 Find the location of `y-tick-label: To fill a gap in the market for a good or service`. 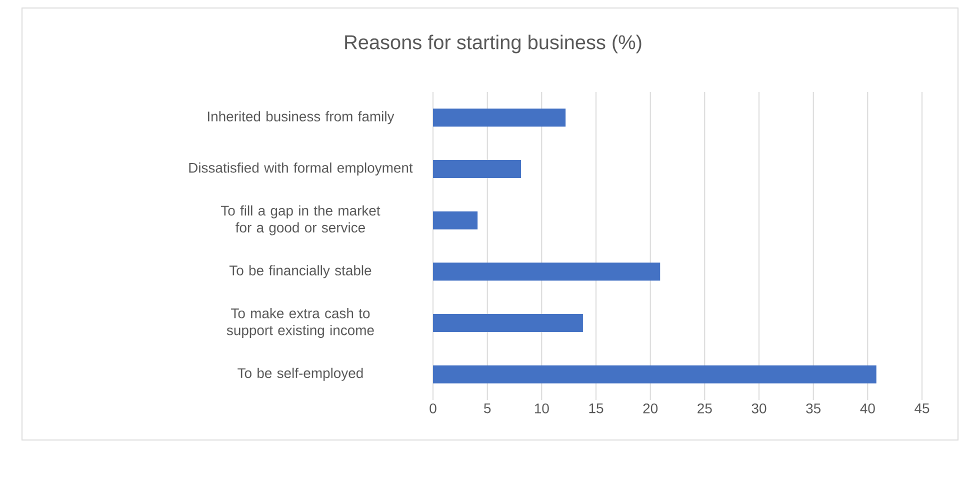

y-tick-label: To fill a gap in the market for a good or service is located at coordinates (300, 220).